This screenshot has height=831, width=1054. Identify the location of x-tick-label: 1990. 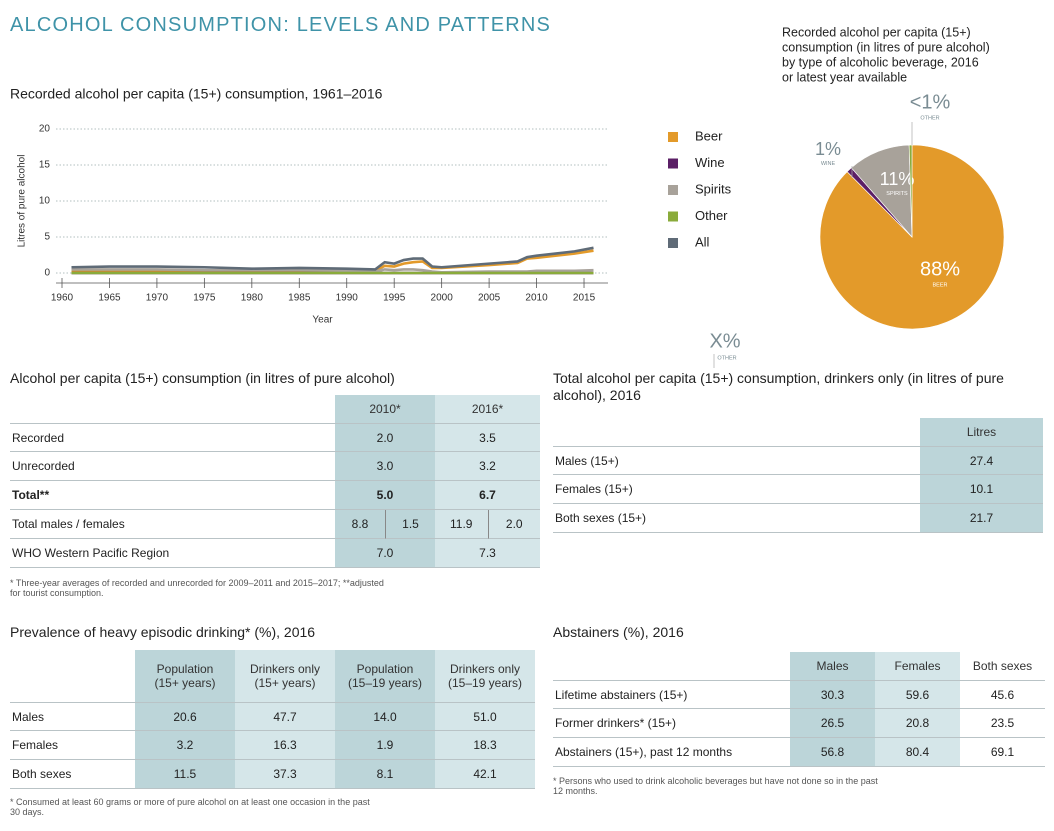
(347, 298).